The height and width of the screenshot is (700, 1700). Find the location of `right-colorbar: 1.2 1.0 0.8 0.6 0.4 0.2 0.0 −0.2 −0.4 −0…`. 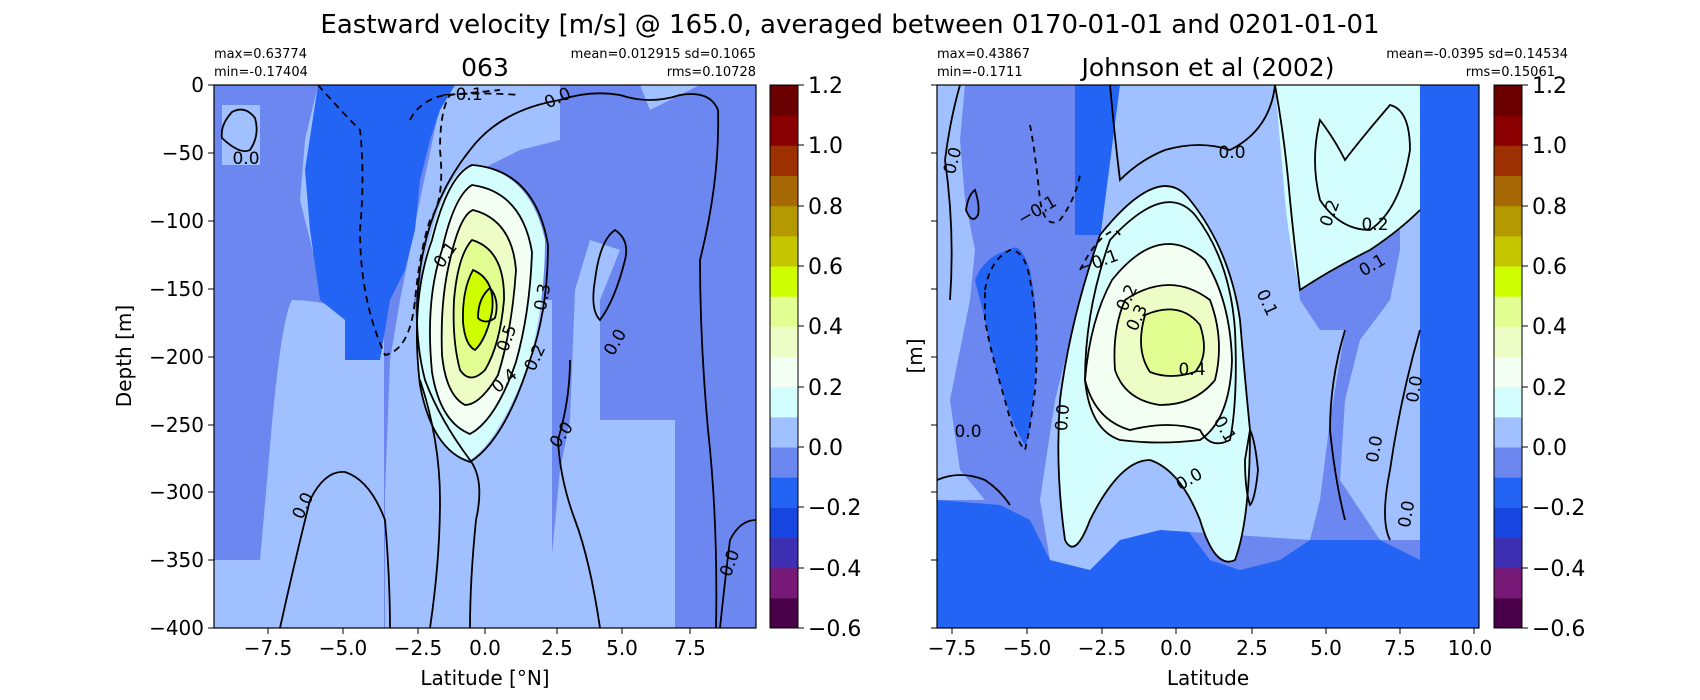

right-colorbar: 1.2 1.0 0.8 0.6 0.4 0.2 0.0 −0.2 −0.4 −0… is located at coordinates (1539, 358).